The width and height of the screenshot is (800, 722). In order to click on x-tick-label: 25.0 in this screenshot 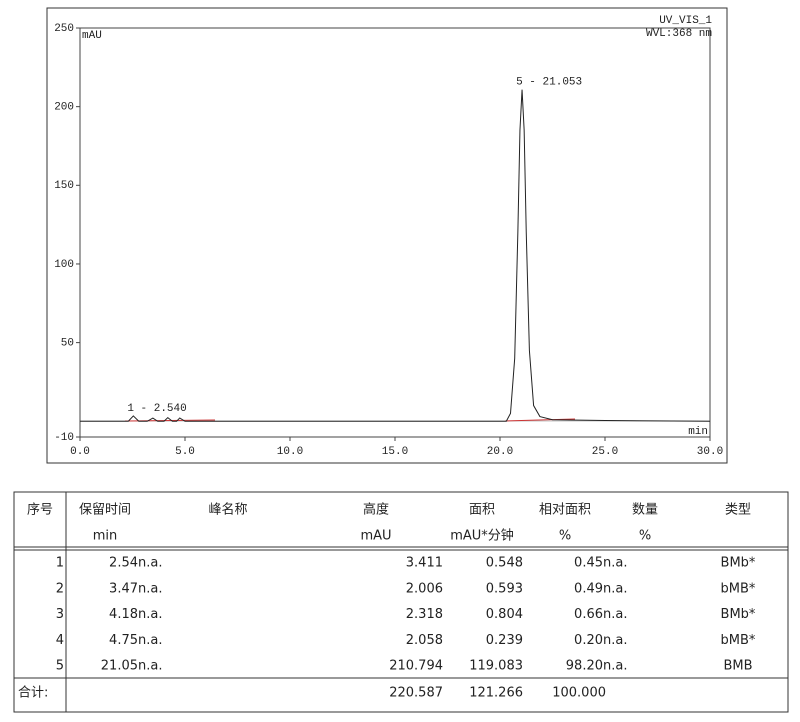, I will do `click(605, 452)`.